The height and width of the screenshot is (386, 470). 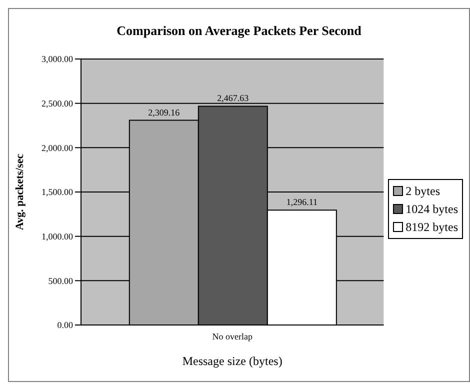 What do you see at coordinates (432, 209) in the screenshot?
I see `legend-label: 1024 bytes` at bounding box center [432, 209].